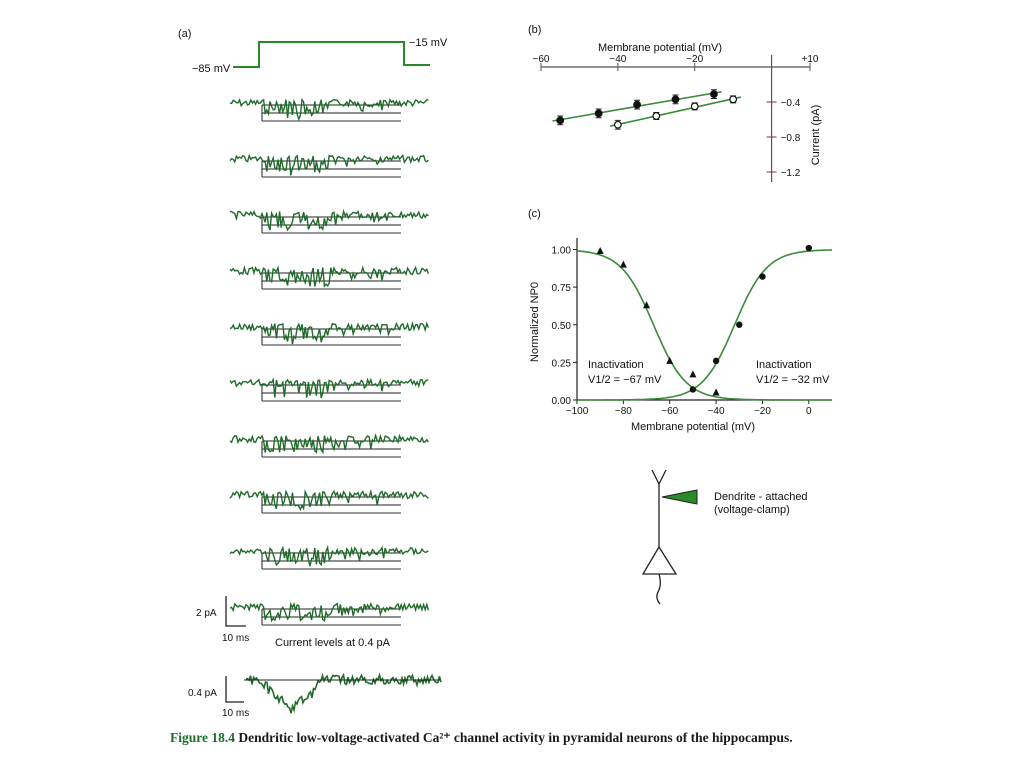 Image resolution: width=1024 pixels, height=768 pixels. What do you see at coordinates (625, 380) in the screenshot?
I see `panel-c-annotation-left-value: V1/2 = −67 mV` at bounding box center [625, 380].